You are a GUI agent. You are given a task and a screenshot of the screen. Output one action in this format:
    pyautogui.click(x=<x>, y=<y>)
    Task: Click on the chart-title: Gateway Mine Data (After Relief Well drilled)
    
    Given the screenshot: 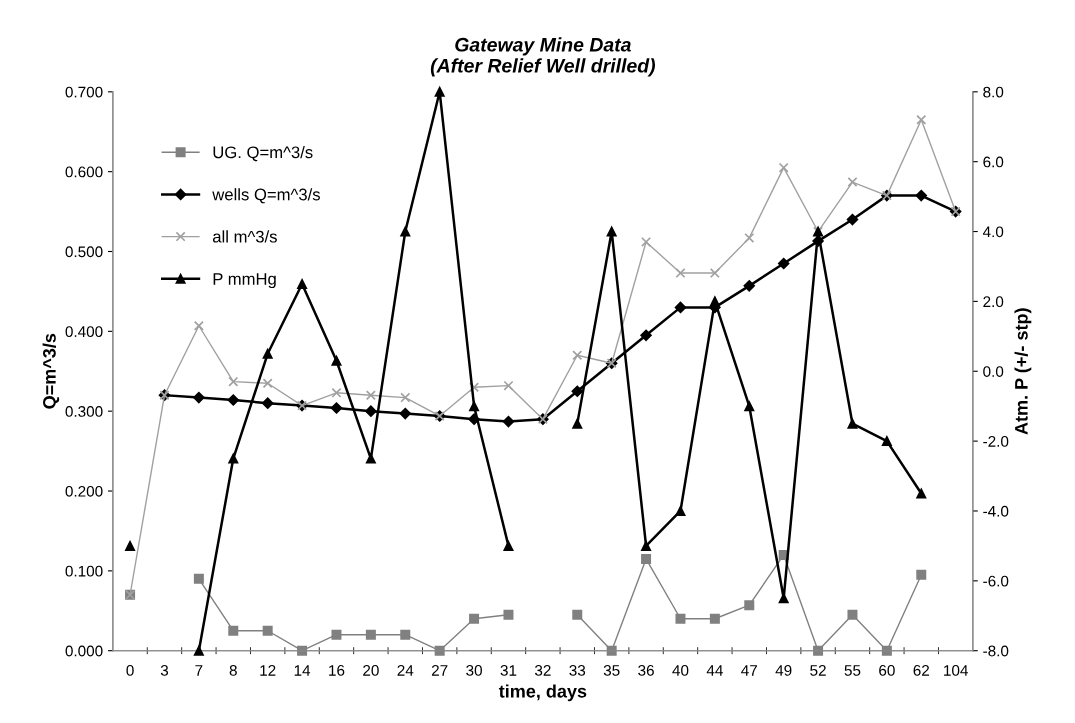 What is the action you would take?
    pyautogui.click(x=543, y=57)
    